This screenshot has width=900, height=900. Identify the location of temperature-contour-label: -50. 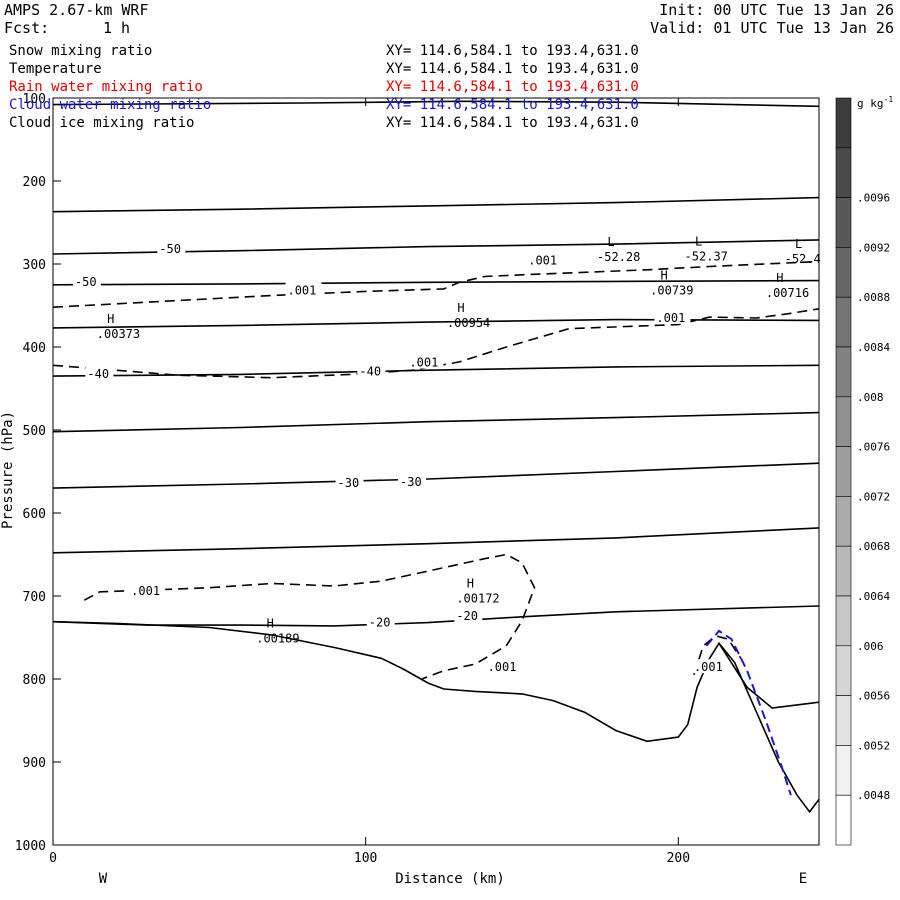
(170, 249).